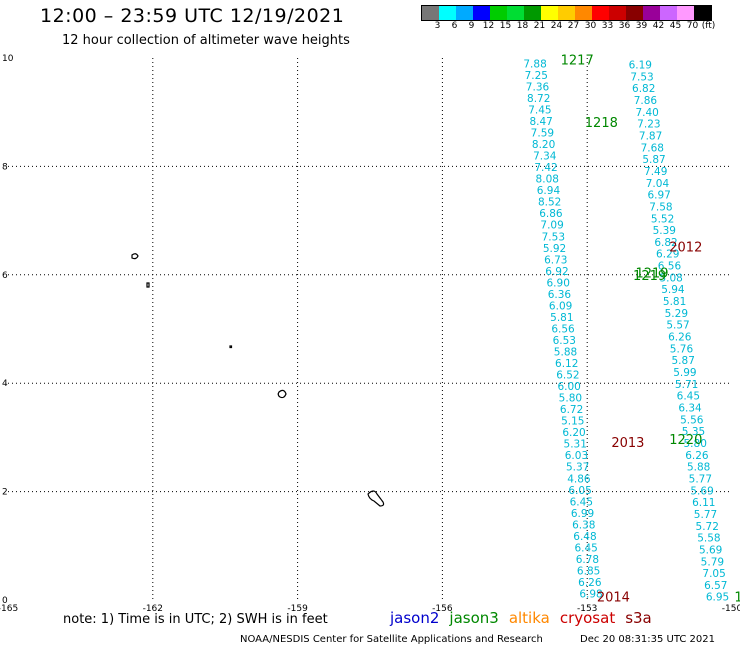 This screenshot has width=740, height=650. What do you see at coordinates (648, 125) in the screenshot?
I see `wave-height-value: 7.23` at bounding box center [648, 125].